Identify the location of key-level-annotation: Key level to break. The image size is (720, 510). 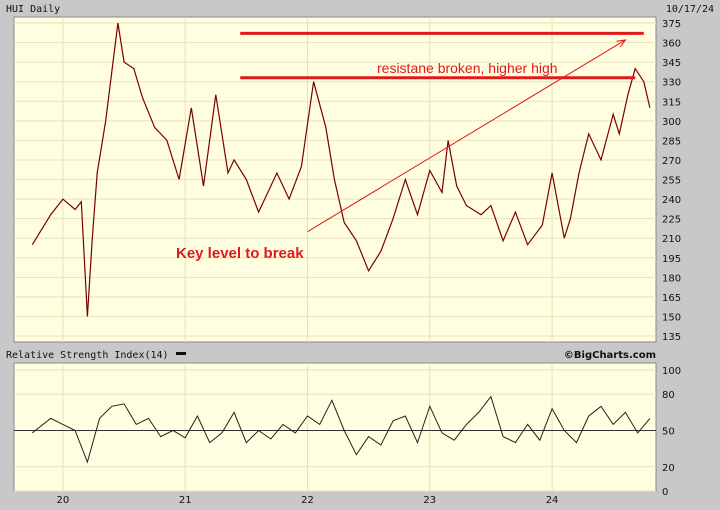
(240, 253).